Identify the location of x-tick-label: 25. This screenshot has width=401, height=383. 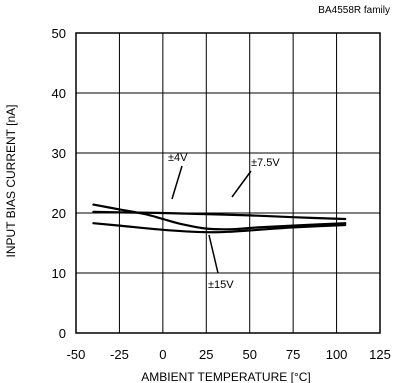
(206, 354).